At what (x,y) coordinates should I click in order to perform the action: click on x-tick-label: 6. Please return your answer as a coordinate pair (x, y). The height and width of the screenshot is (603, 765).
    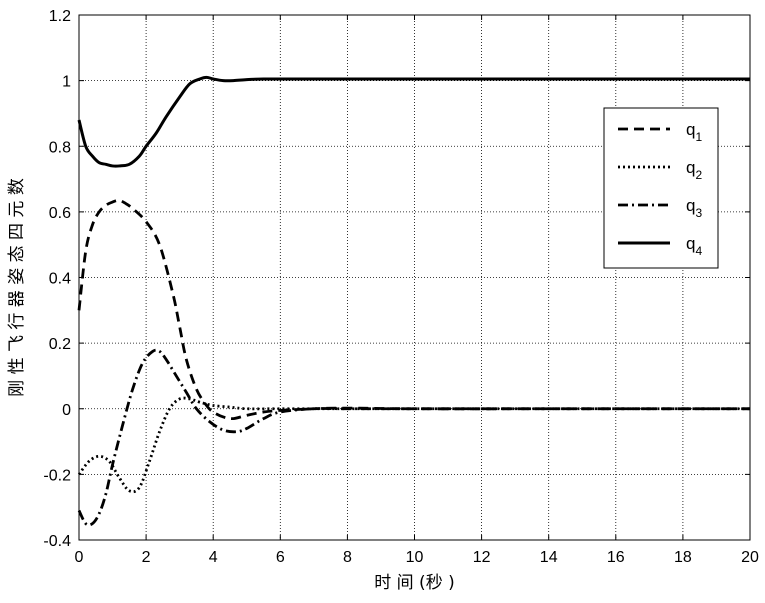
    Looking at the image, I should click on (280, 557).